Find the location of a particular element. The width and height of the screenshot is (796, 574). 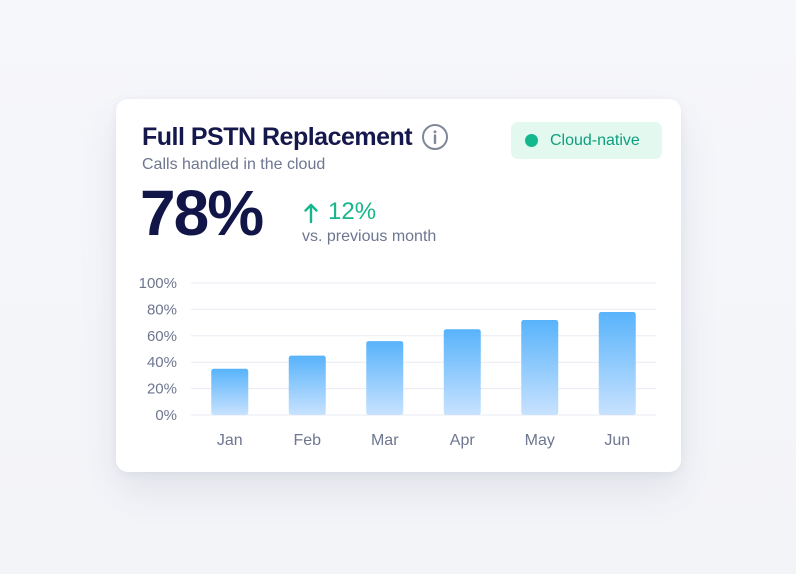

bar-mar is located at coordinates (385, 378).